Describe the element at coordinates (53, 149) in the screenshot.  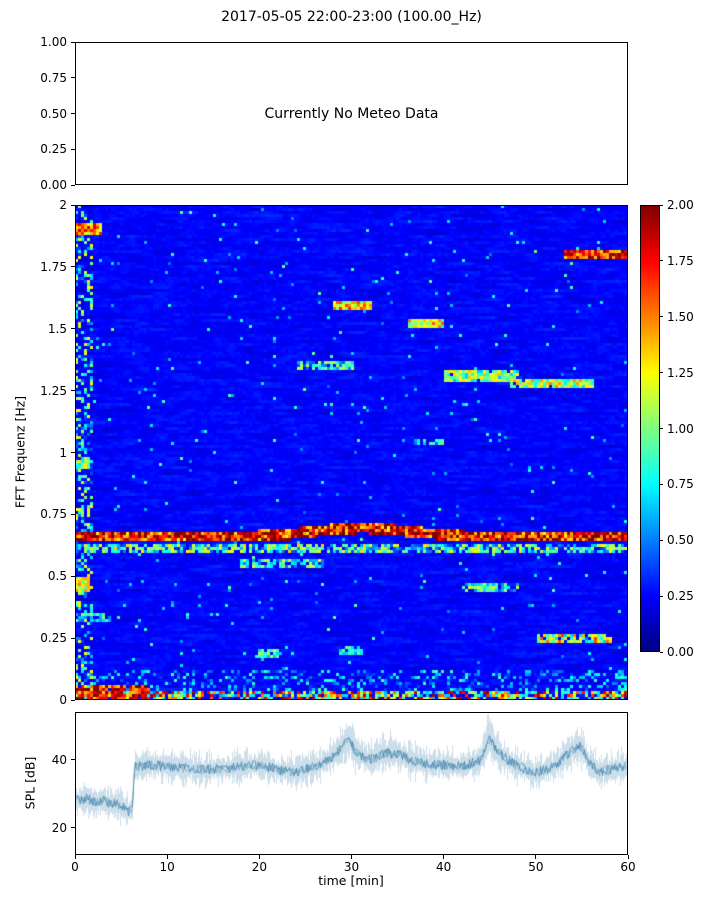
I see `meteo-ytick-label: 0.25` at that location.